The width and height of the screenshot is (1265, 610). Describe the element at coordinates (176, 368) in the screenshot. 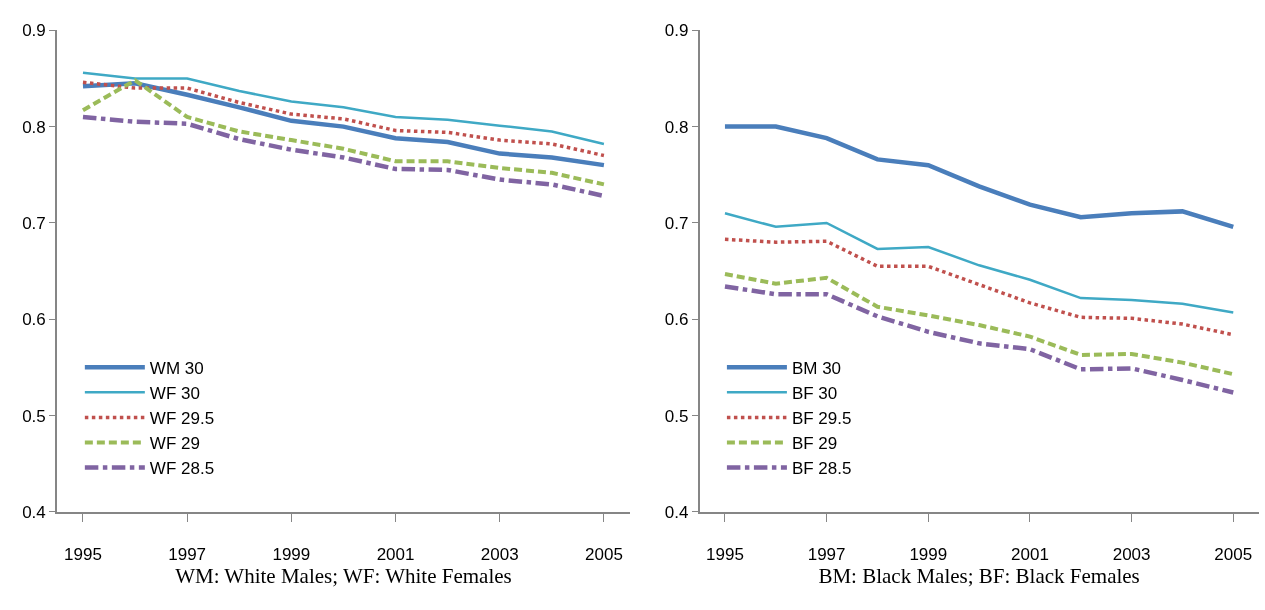

I see `legend-label: WM 30` at that location.